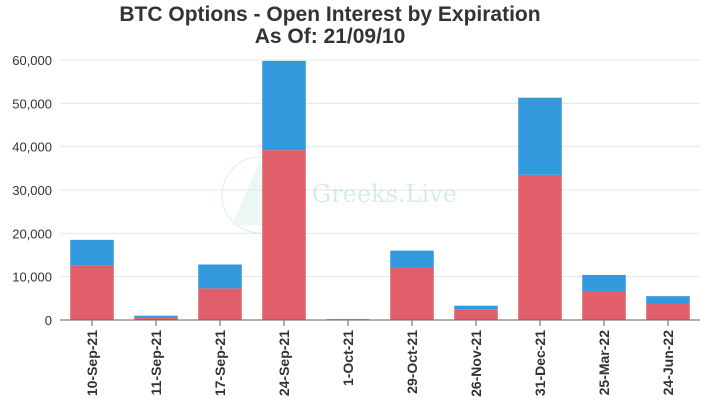 This screenshot has width=712, height=407. I want to click on chart-subtitle: As Of: 21/09/10, so click(330, 36).